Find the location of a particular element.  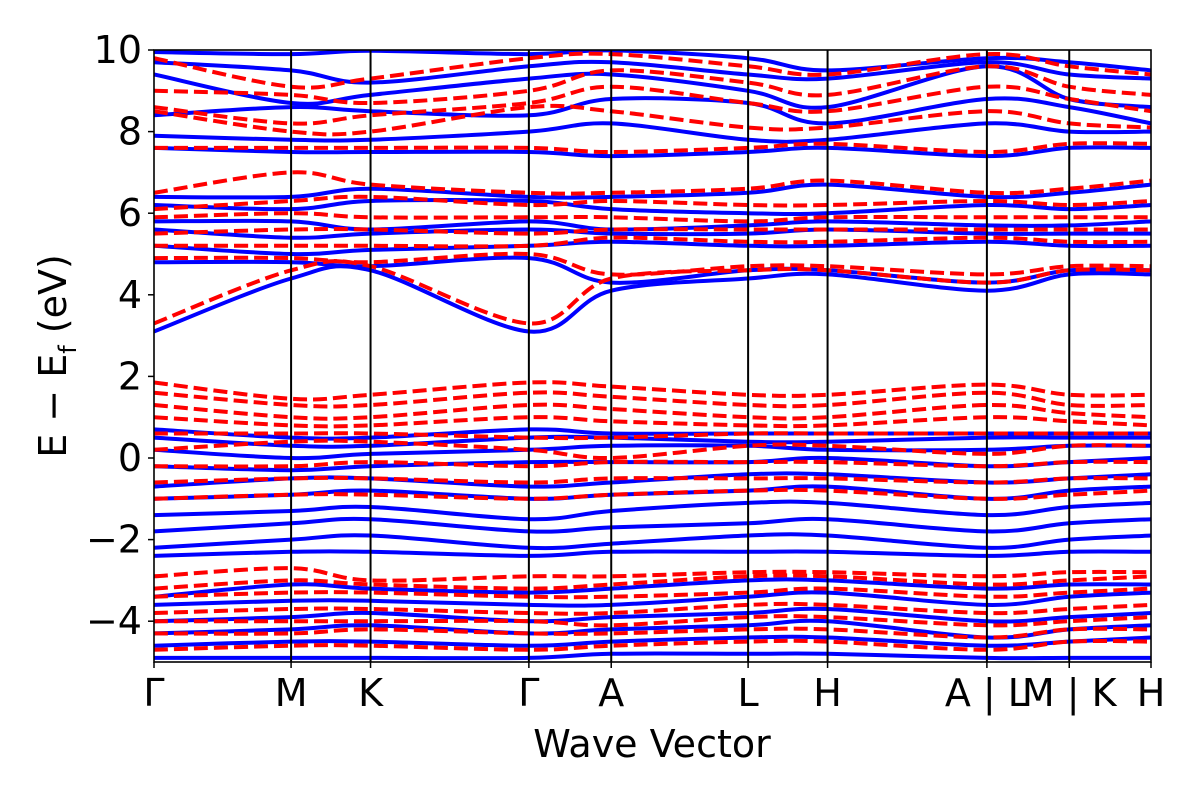

y-axis-ticks: −4 −2 0 2 4 6 8 10 is located at coordinates (120, 335).